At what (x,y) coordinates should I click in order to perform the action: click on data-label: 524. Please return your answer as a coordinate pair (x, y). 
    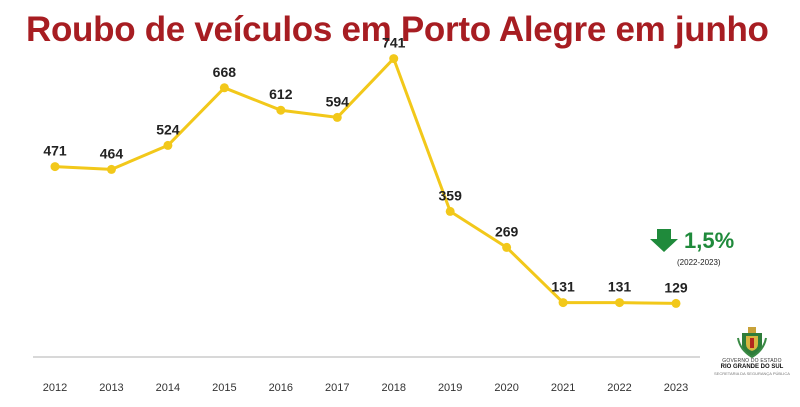
    Looking at the image, I should click on (168, 129).